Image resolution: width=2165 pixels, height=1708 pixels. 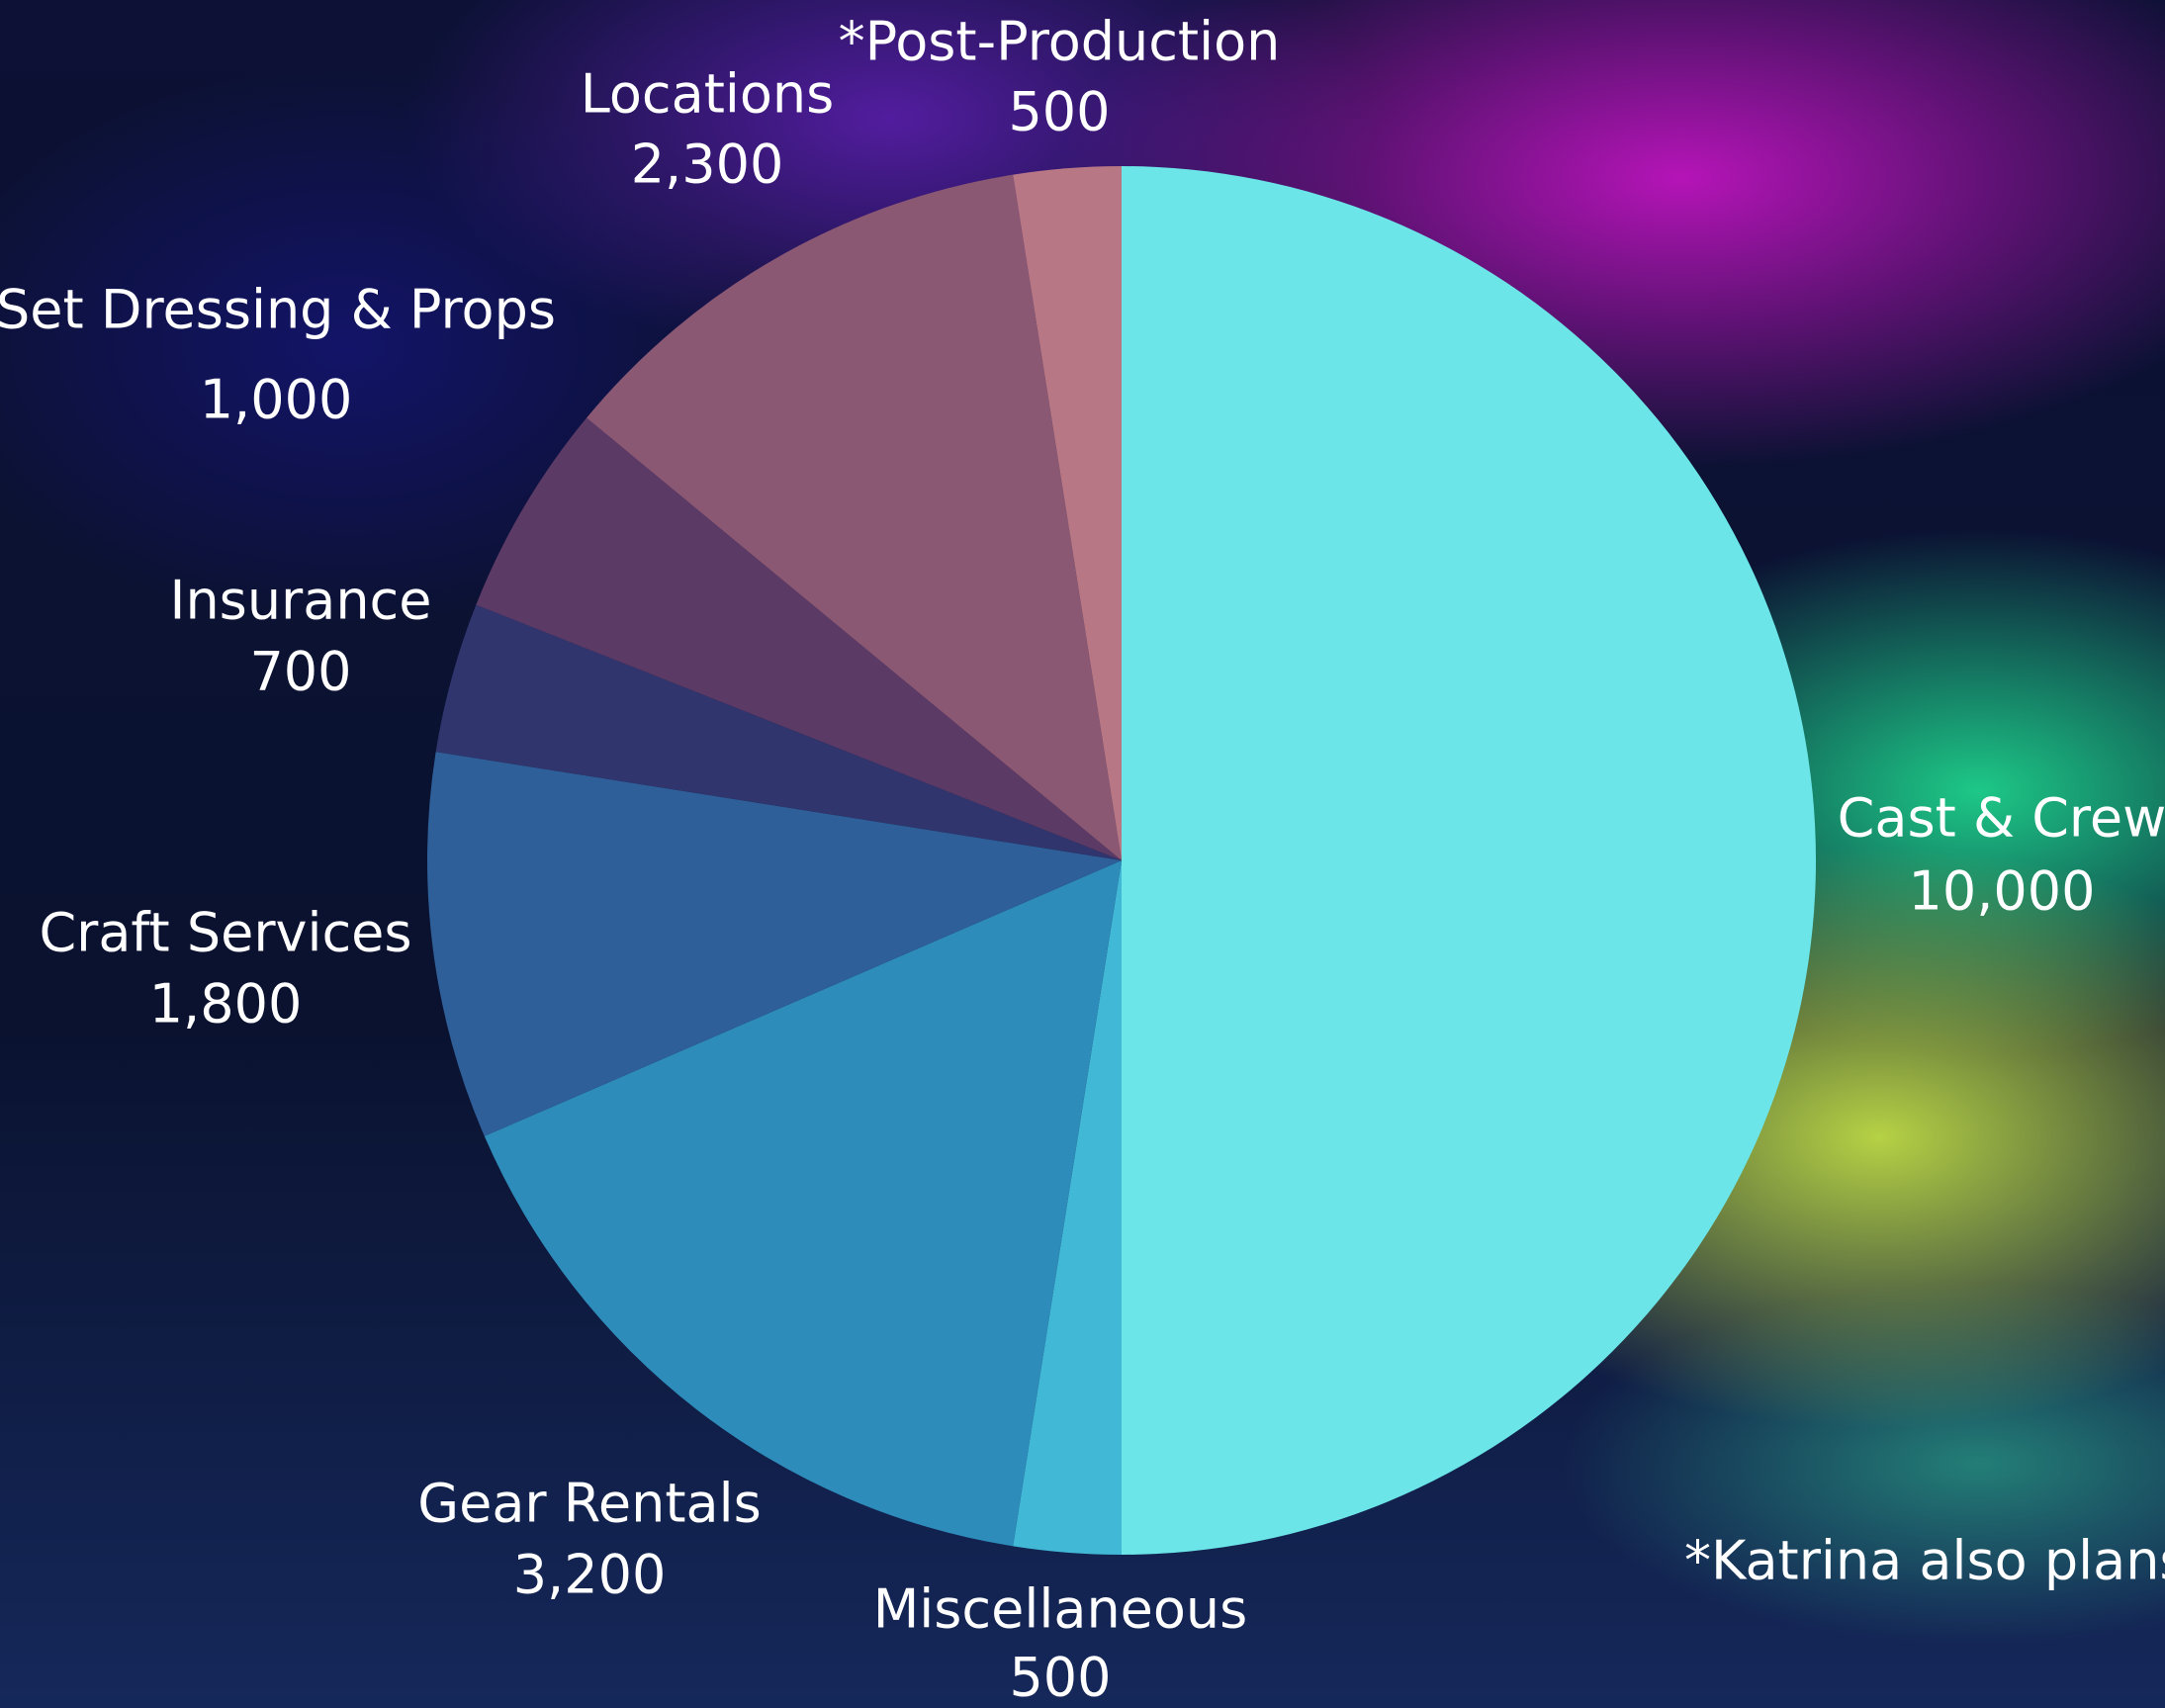 What do you see at coordinates (1060, 1610) in the screenshot?
I see `slice-label: Miscellaneous` at bounding box center [1060, 1610].